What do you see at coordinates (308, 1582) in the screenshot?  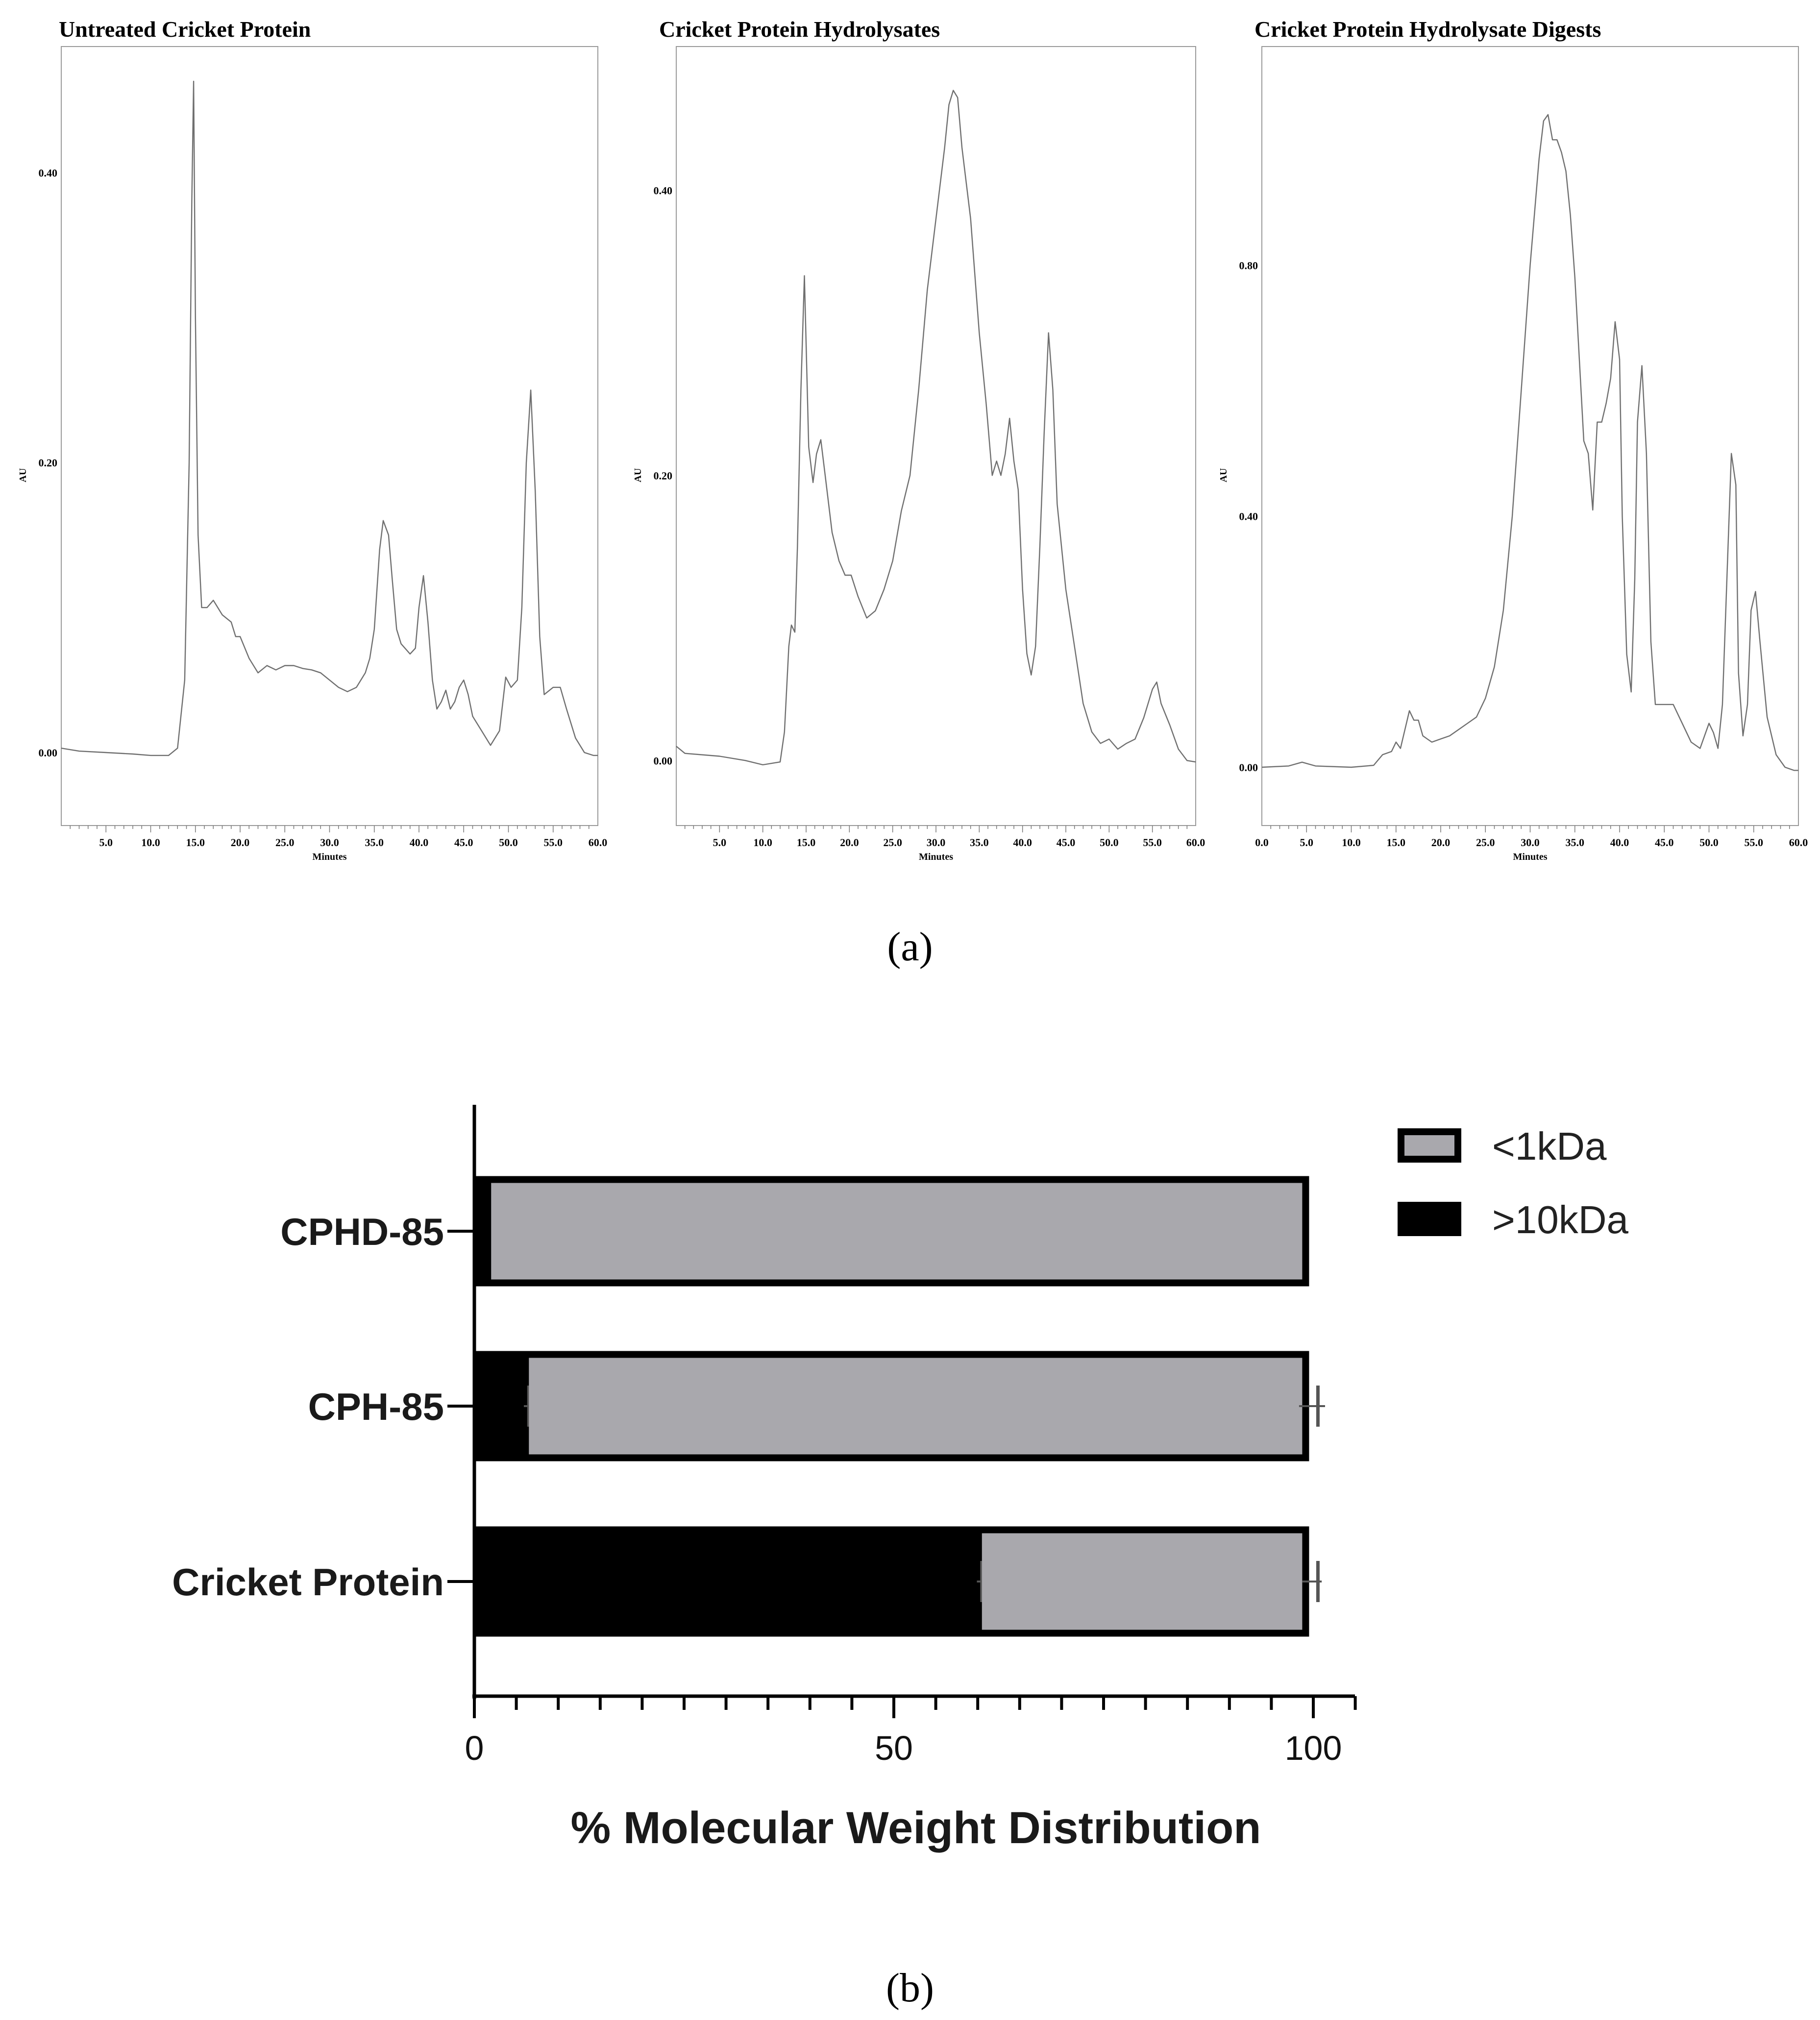 I see `y-category-label: Cricket Protein` at bounding box center [308, 1582].